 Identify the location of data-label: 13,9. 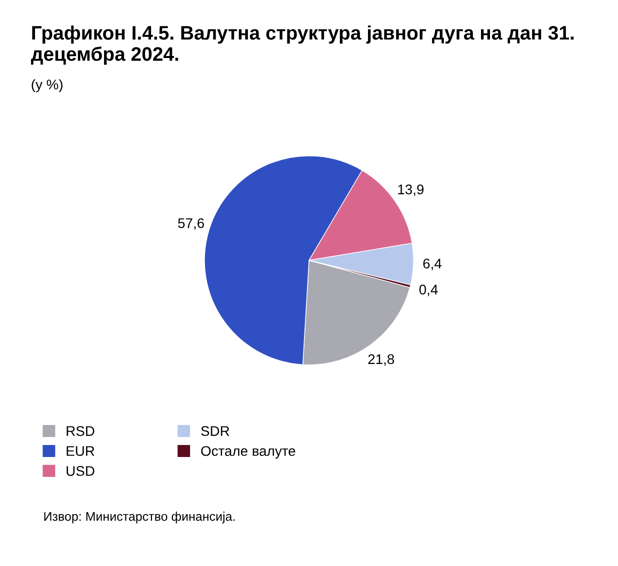
(411, 190).